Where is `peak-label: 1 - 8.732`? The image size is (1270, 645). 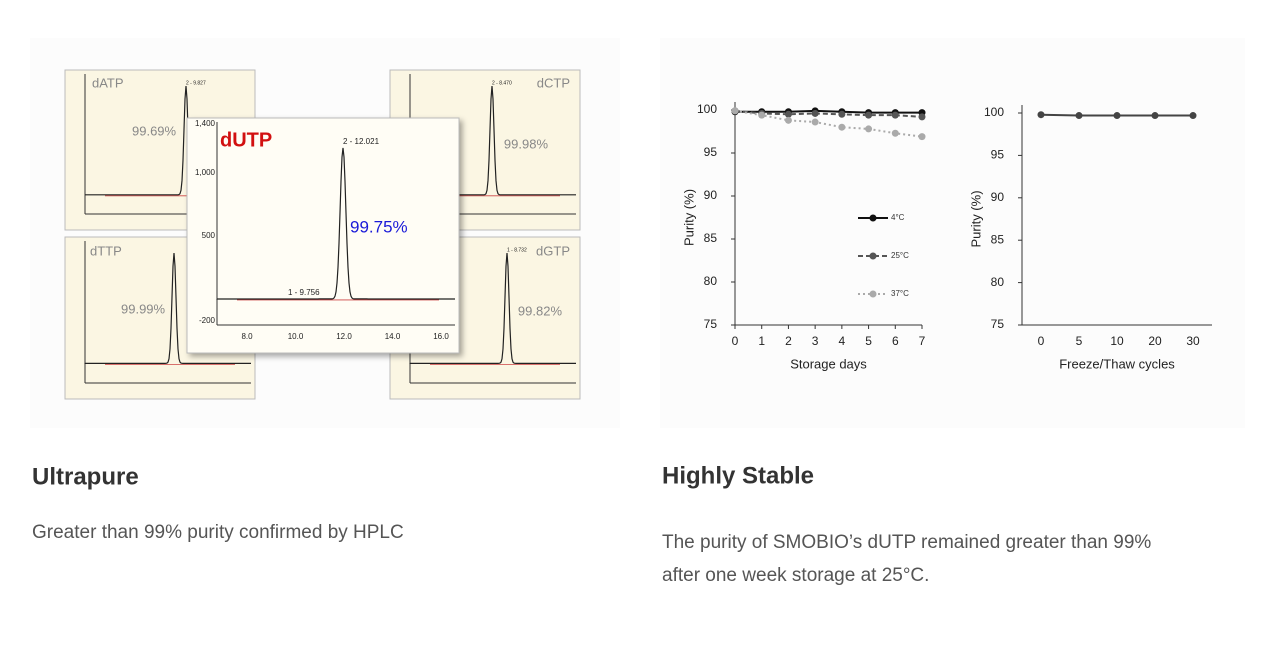
peak-label: 1 - 8.732 is located at coordinates (517, 250).